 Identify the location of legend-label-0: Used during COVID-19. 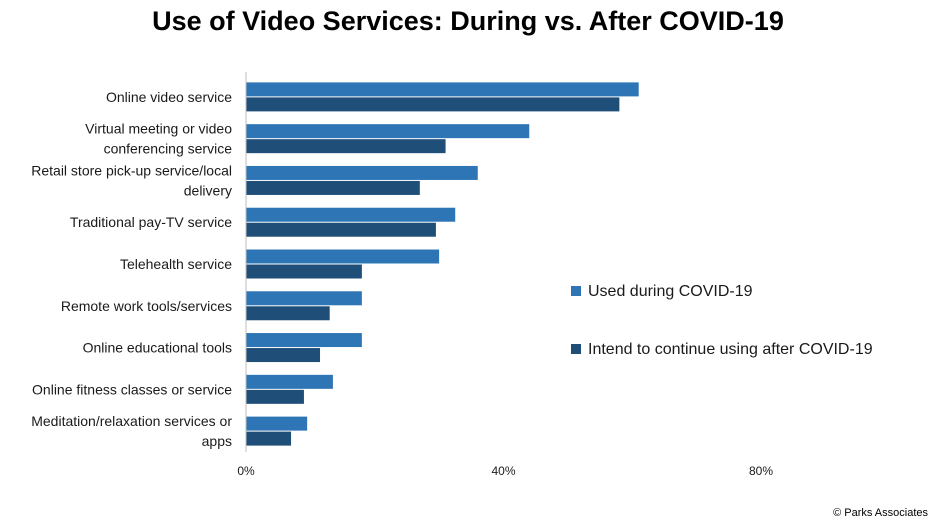
(670, 291).